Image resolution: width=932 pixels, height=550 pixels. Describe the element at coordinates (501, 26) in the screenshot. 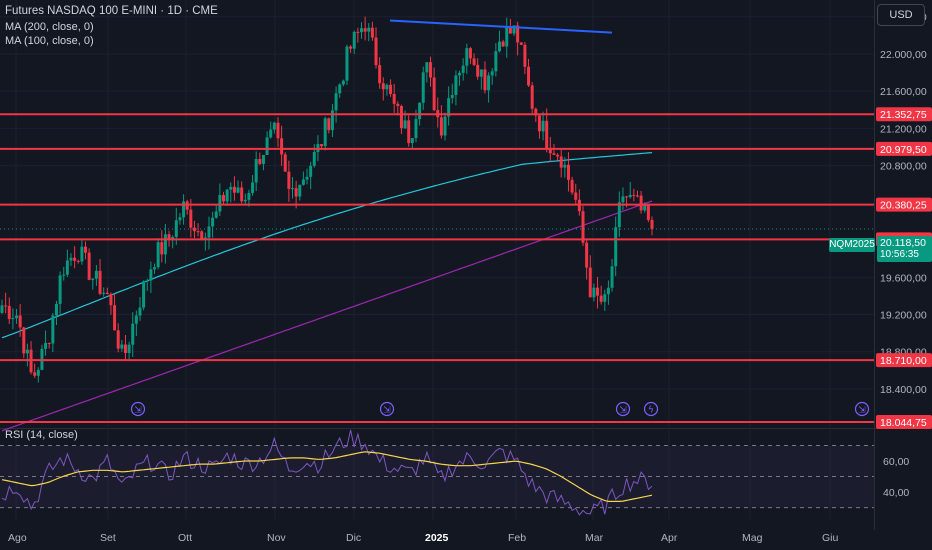

I see `trendline` at that location.